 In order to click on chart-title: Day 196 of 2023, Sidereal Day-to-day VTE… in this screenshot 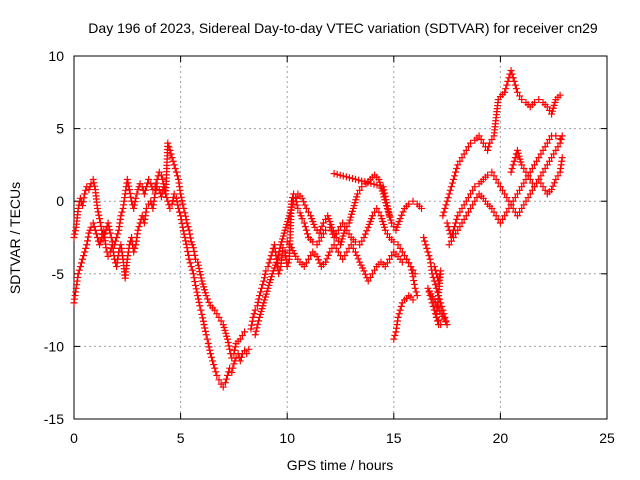, I will do `click(343, 28)`.